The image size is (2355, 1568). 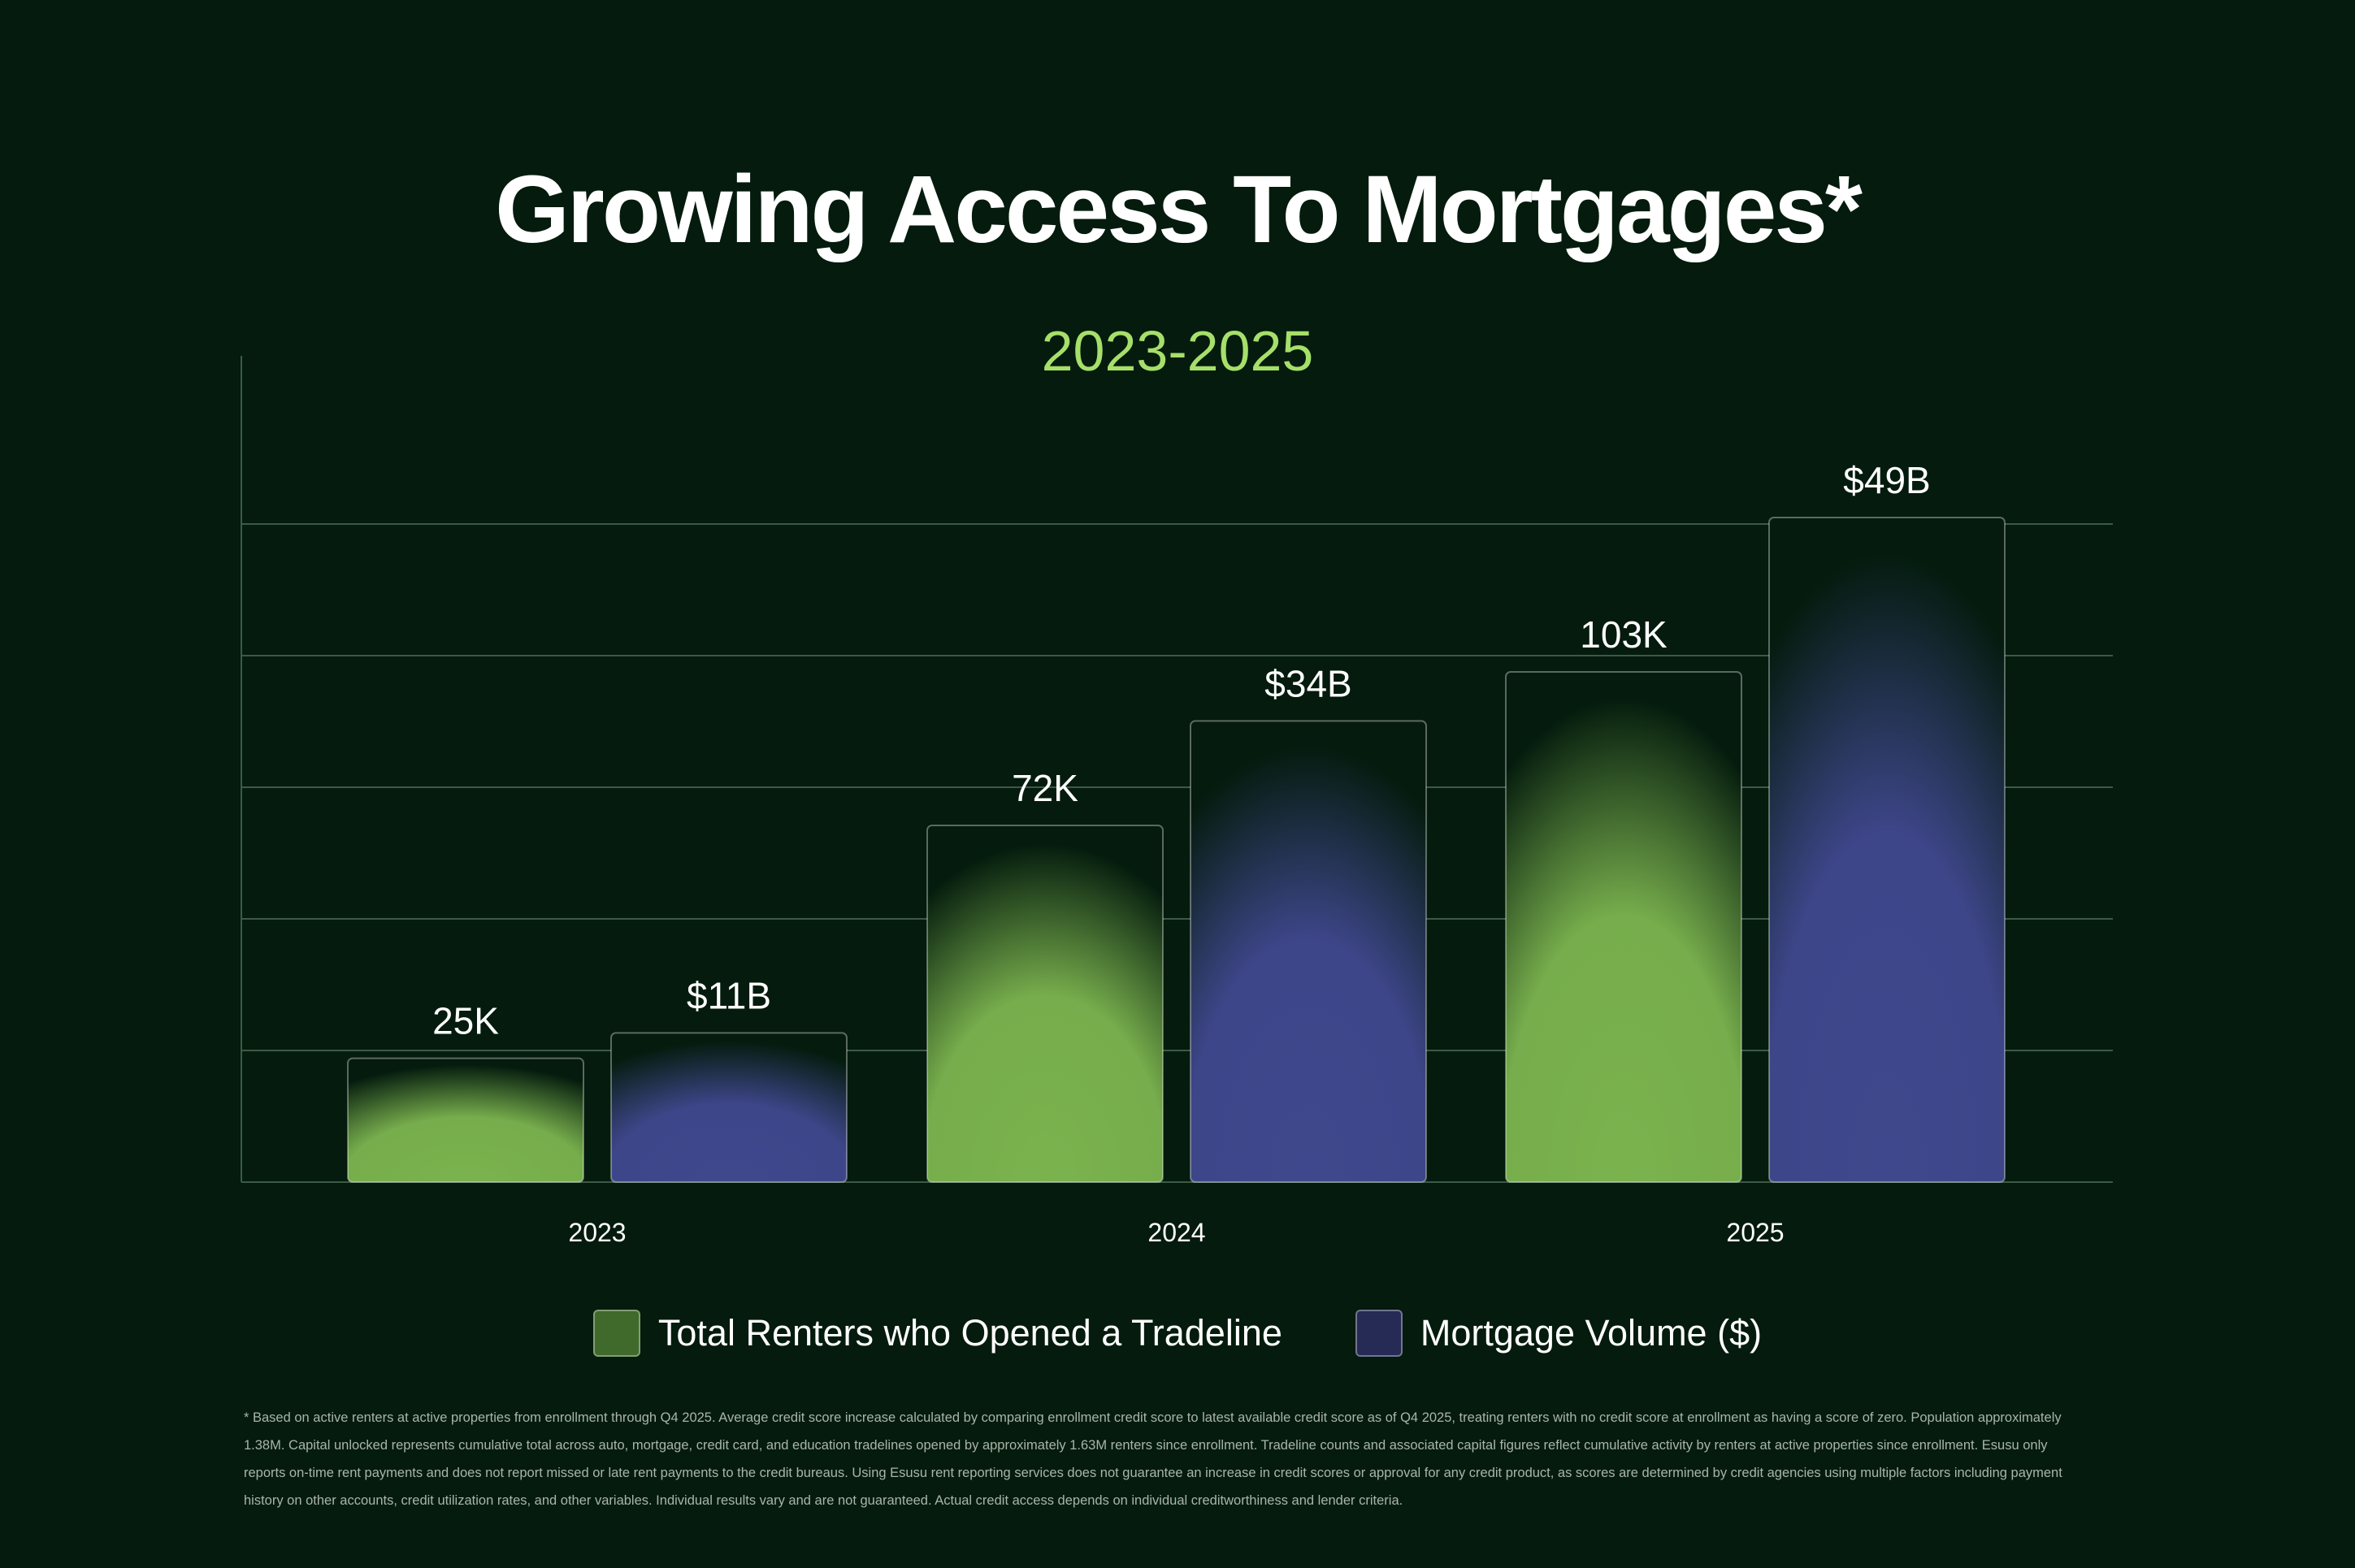 I want to click on x-tick-label-2025: 2025, so click(x=1755, y=1232).